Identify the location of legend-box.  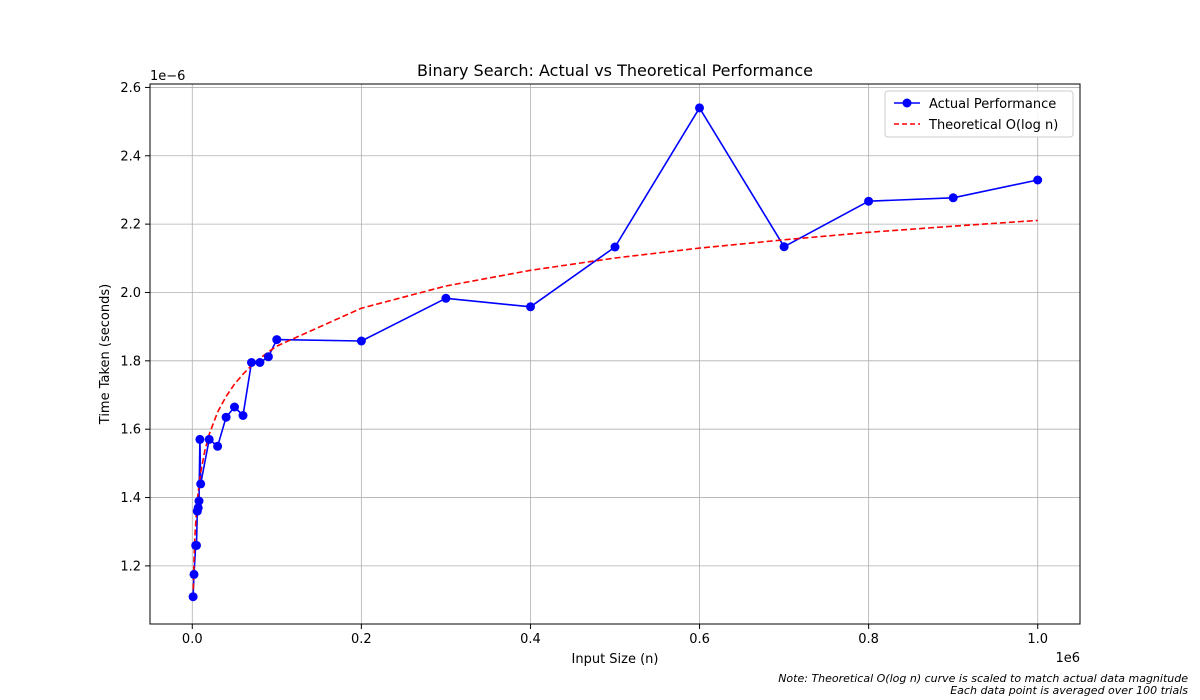
(979, 114).